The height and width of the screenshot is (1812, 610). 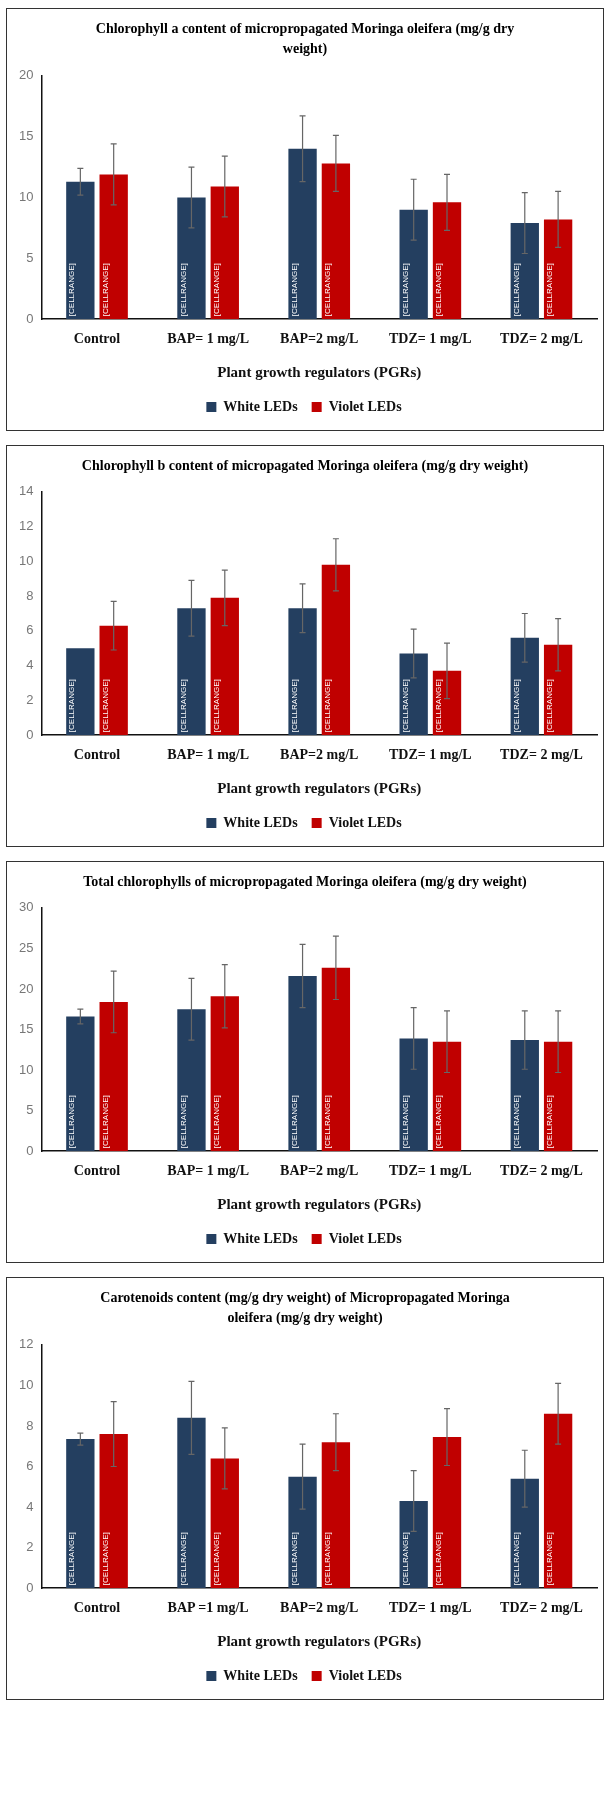 I want to click on chart-title: Total chlorophylls of micropropagated Moringa oleifera (mg/g dry weight), so click(x=305, y=881).